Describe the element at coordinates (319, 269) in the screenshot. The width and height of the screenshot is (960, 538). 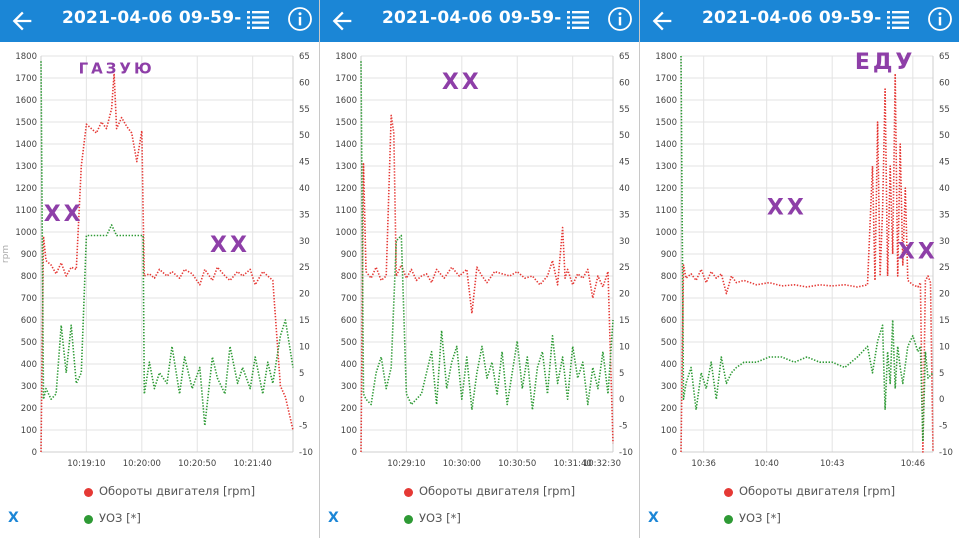
I see `panel-divider` at that location.